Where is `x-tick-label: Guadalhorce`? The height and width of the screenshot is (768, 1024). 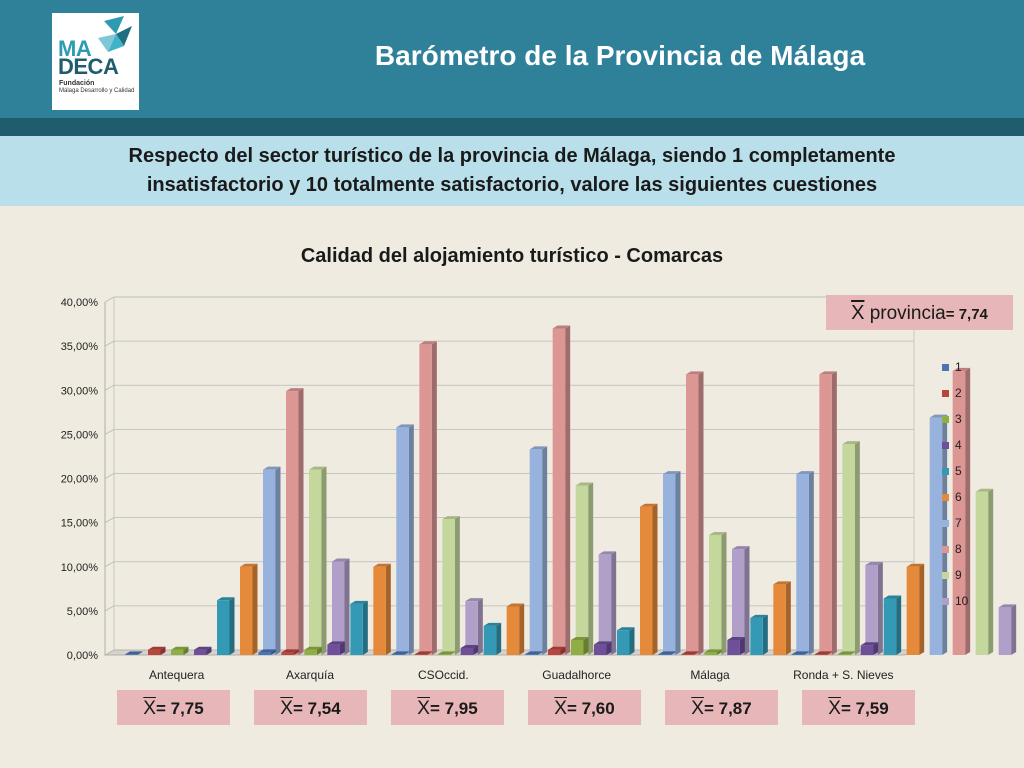 x-tick-label: Guadalhorce is located at coordinates (576, 675).